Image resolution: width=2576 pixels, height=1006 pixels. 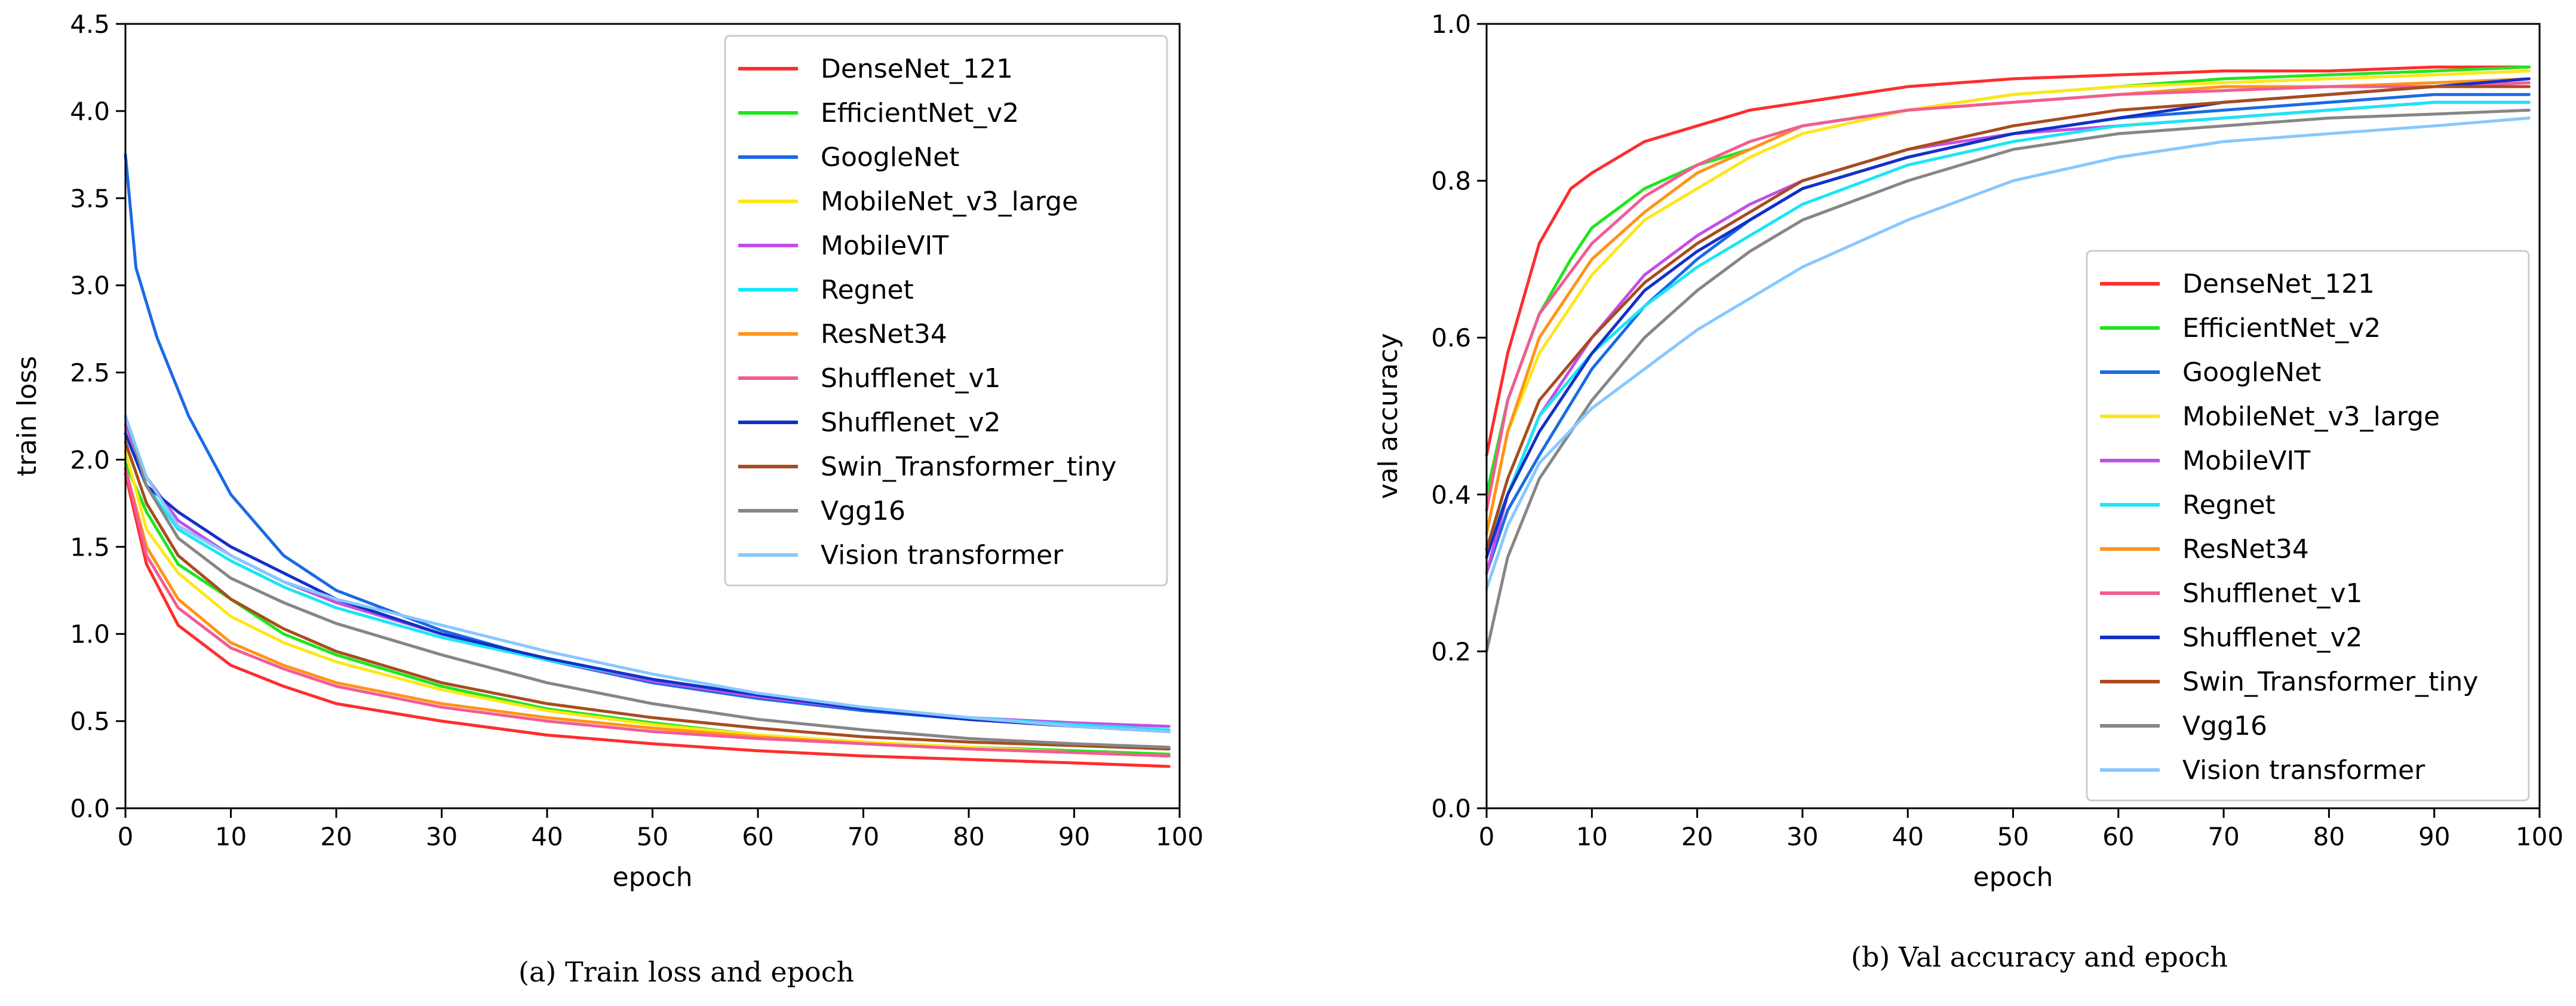 I want to click on val-accuracy-legend-label: ResNet34, so click(x=2245, y=549).